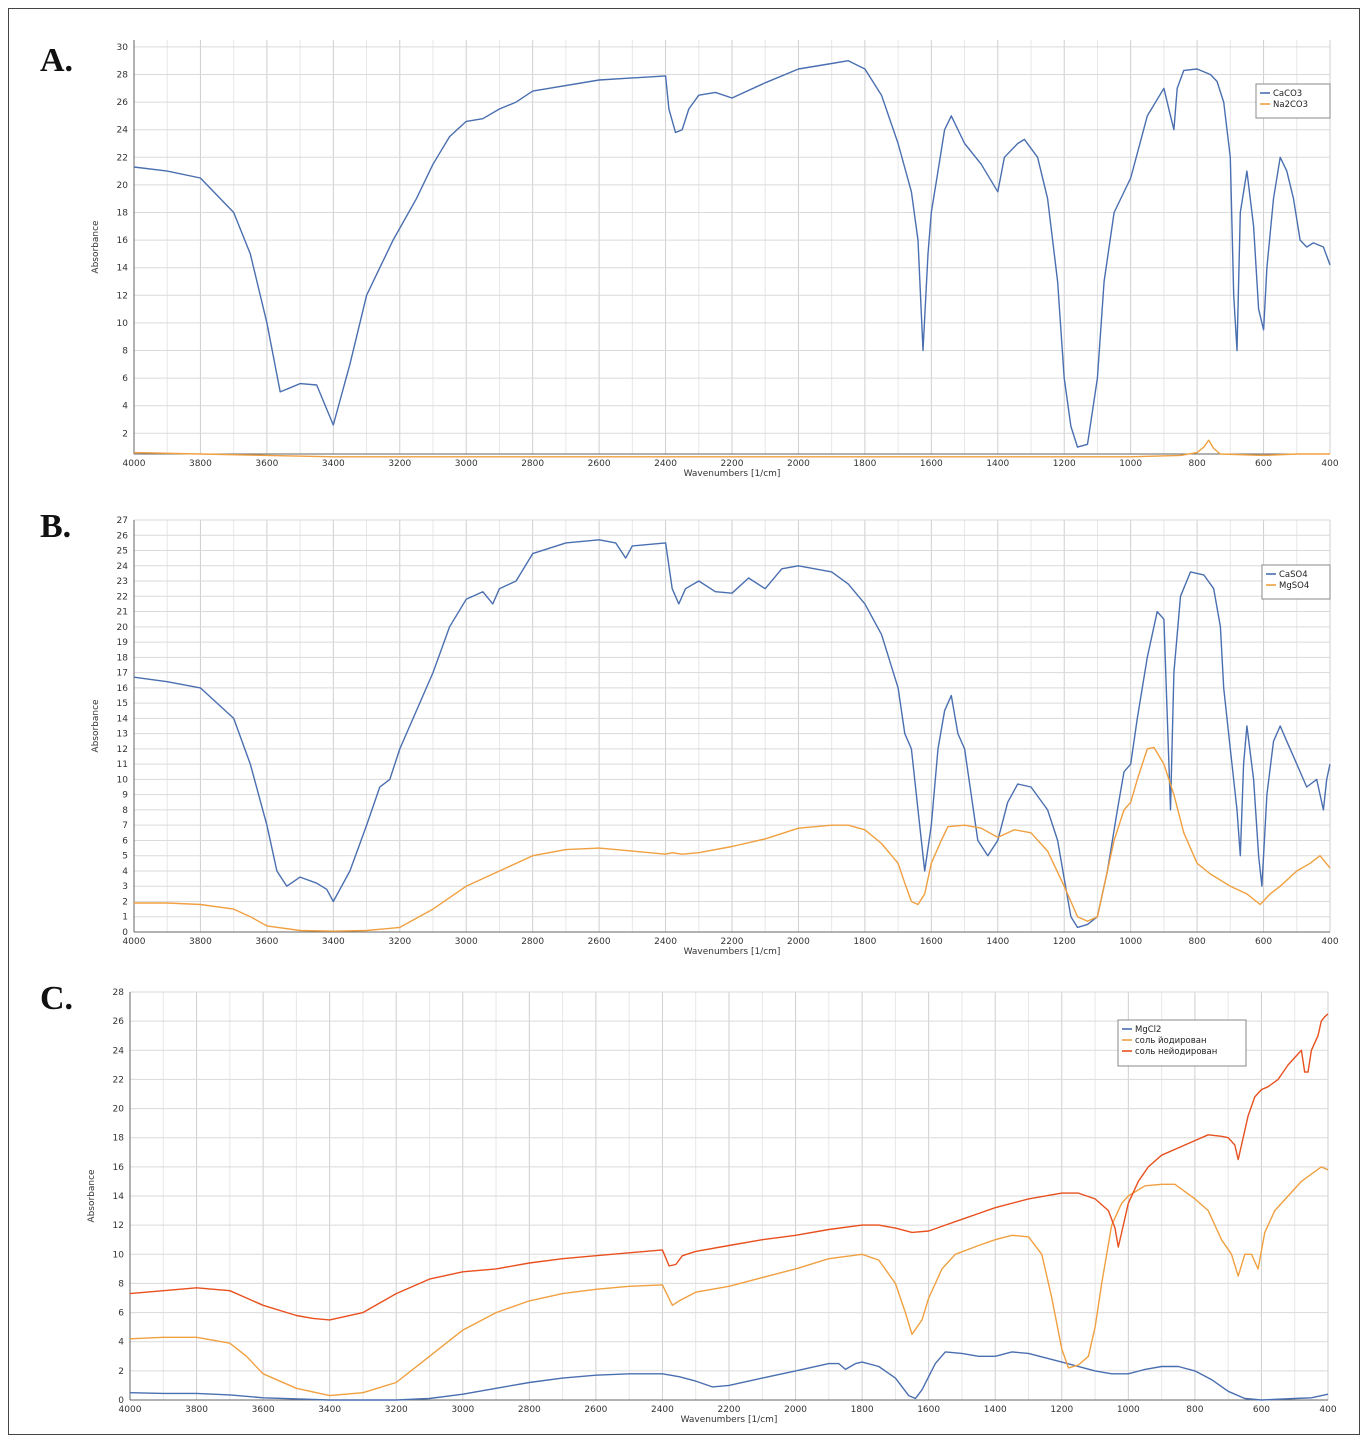  Describe the element at coordinates (125, 887) in the screenshot. I see `y-tick-label: 3` at that location.